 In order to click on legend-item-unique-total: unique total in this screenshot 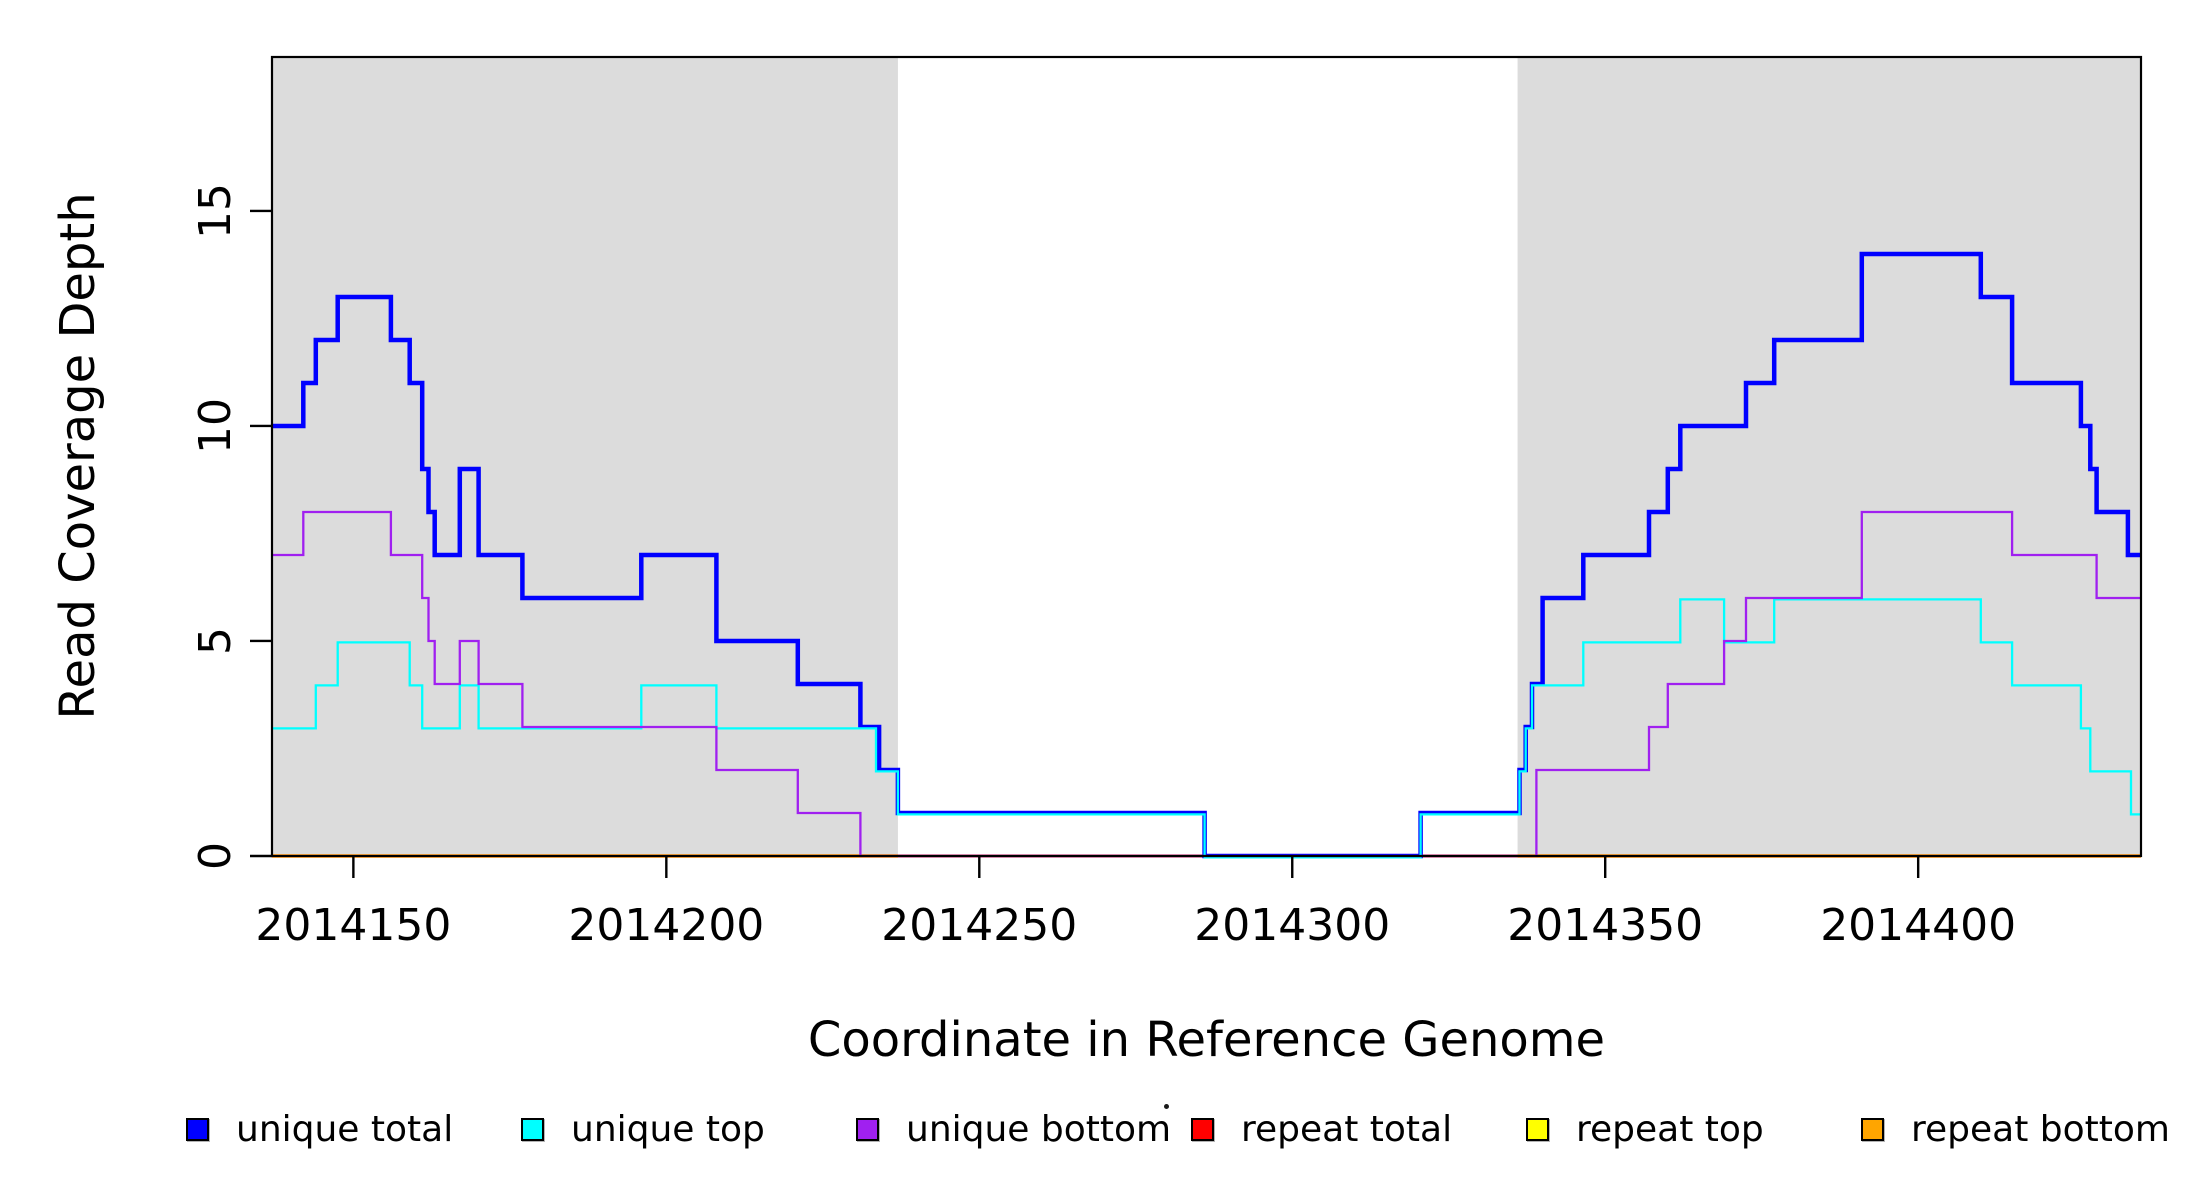, I will do `click(319, 1129)`.